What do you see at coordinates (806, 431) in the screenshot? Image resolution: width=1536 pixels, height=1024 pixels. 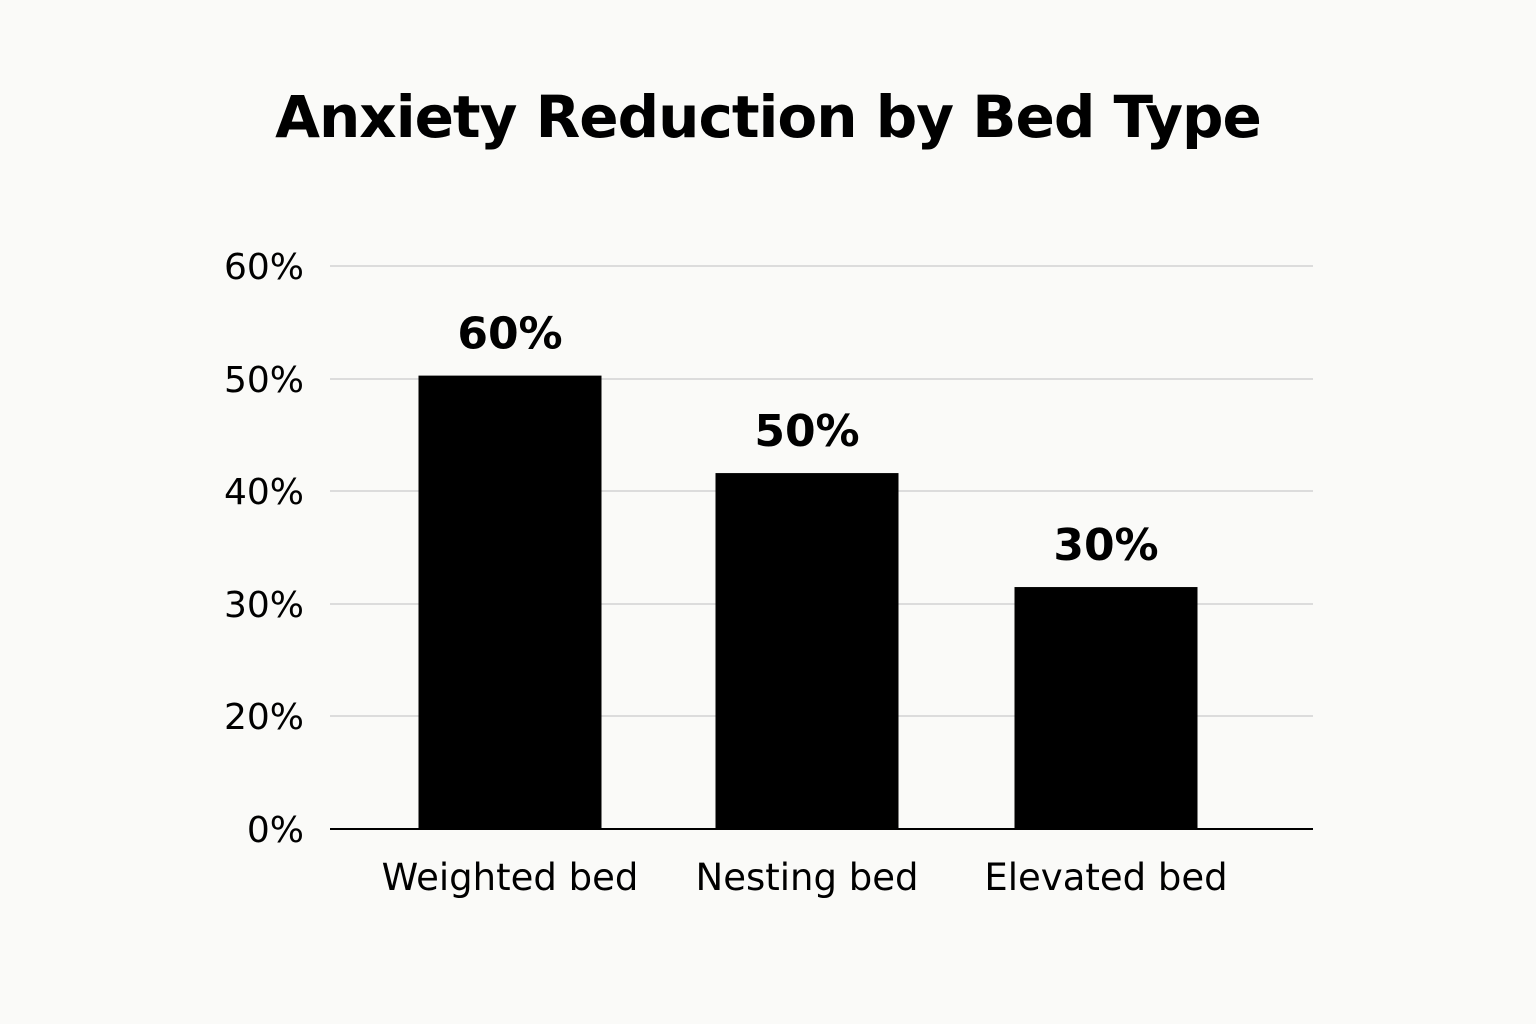 I see `bar-value-label: 50%` at bounding box center [806, 431].